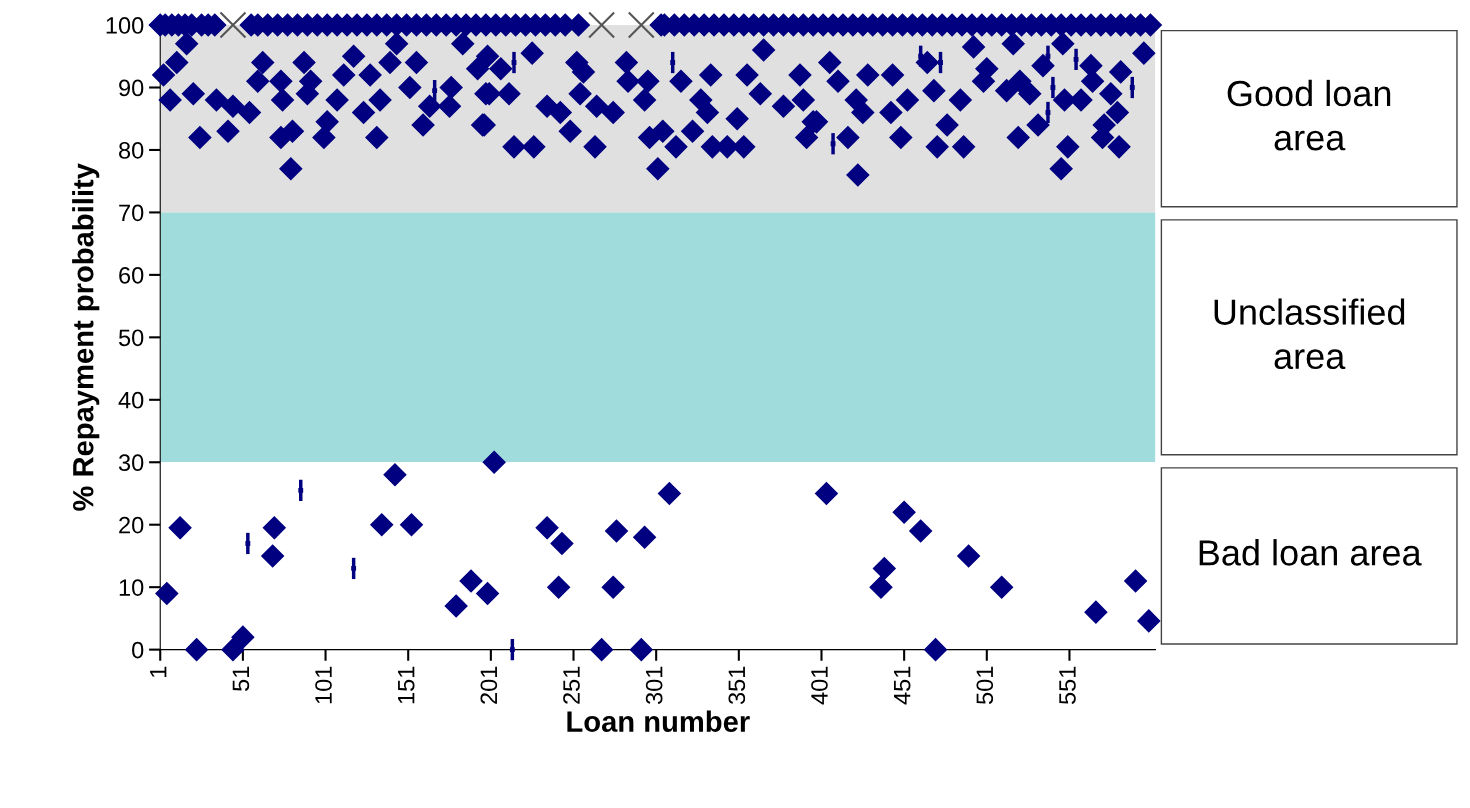 Image resolution: width=1470 pixels, height=808 pixels. What do you see at coordinates (131, 400) in the screenshot?
I see `y-tick-label: 40` at bounding box center [131, 400].